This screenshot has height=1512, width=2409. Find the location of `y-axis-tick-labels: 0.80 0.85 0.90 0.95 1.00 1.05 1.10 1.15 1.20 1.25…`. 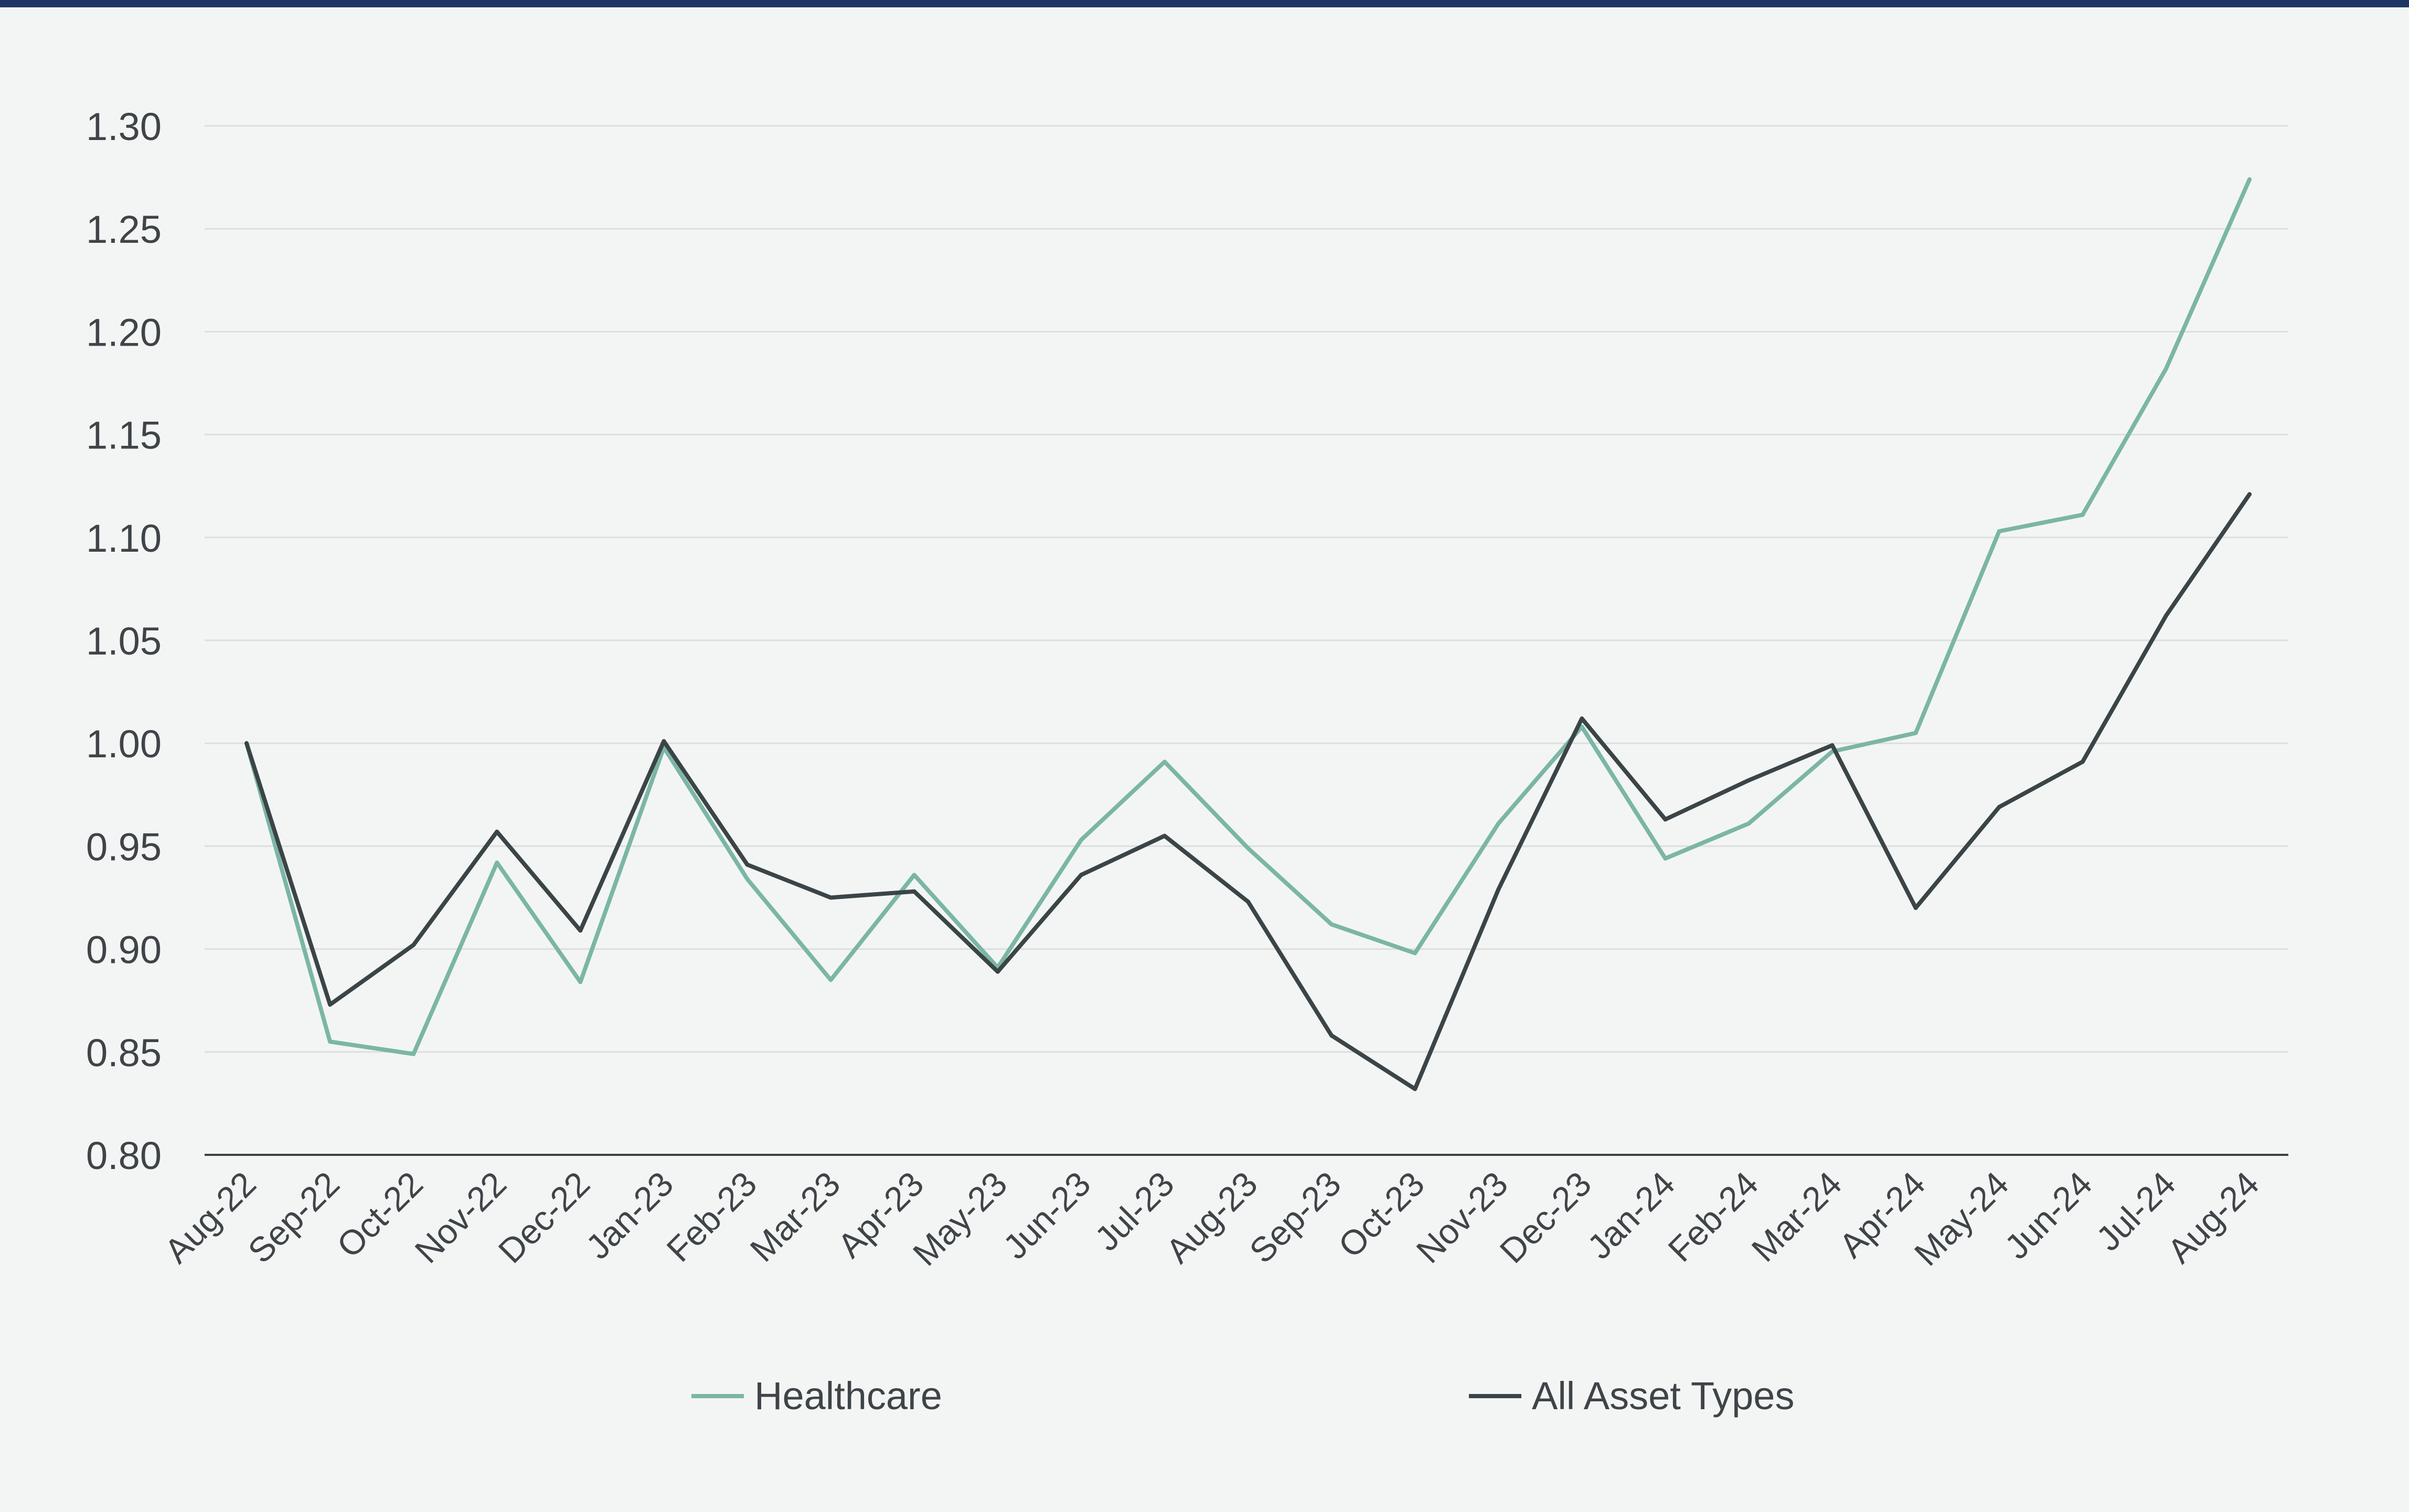

y-axis-tick-labels: 0.80 0.85 0.90 0.95 1.00 1.05 1.10 1.15 1.20 1.25… is located at coordinates (124, 641).